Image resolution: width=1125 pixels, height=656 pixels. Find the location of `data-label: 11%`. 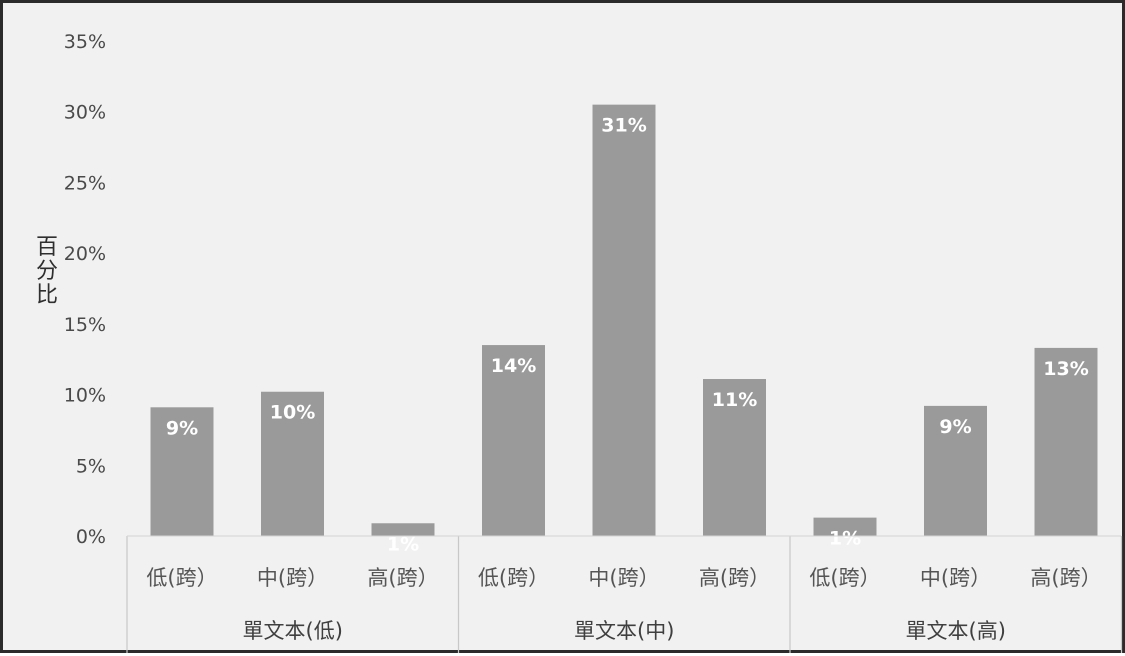

data-label: 11% is located at coordinates (734, 400).